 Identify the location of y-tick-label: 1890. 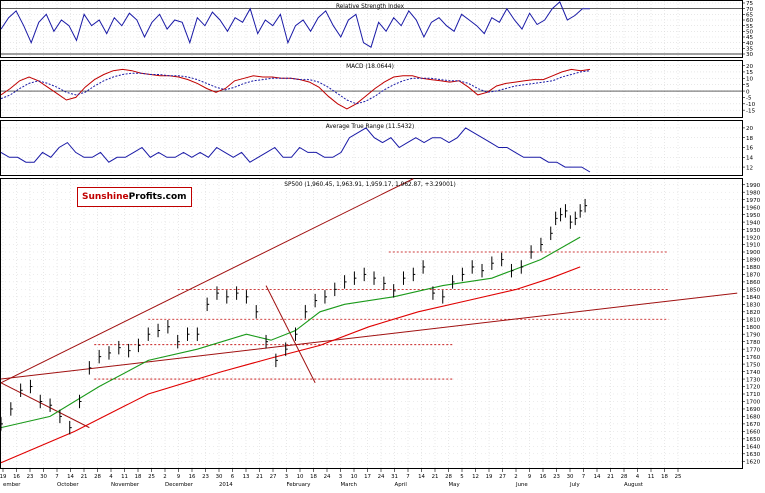
(753, 261).